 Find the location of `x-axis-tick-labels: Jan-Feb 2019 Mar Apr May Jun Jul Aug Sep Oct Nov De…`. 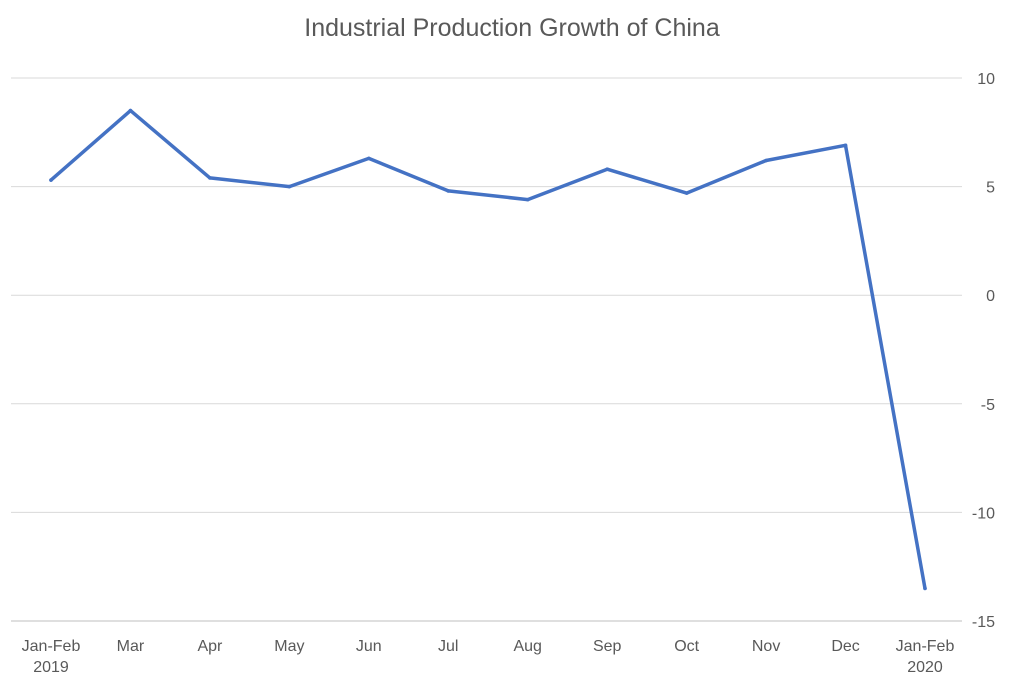

x-axis-tick-labels: Jan-Feb 2019 Mar Apr May Jun Jul Aug Sep Oct Nov De… is located at coordinates (488, 657).